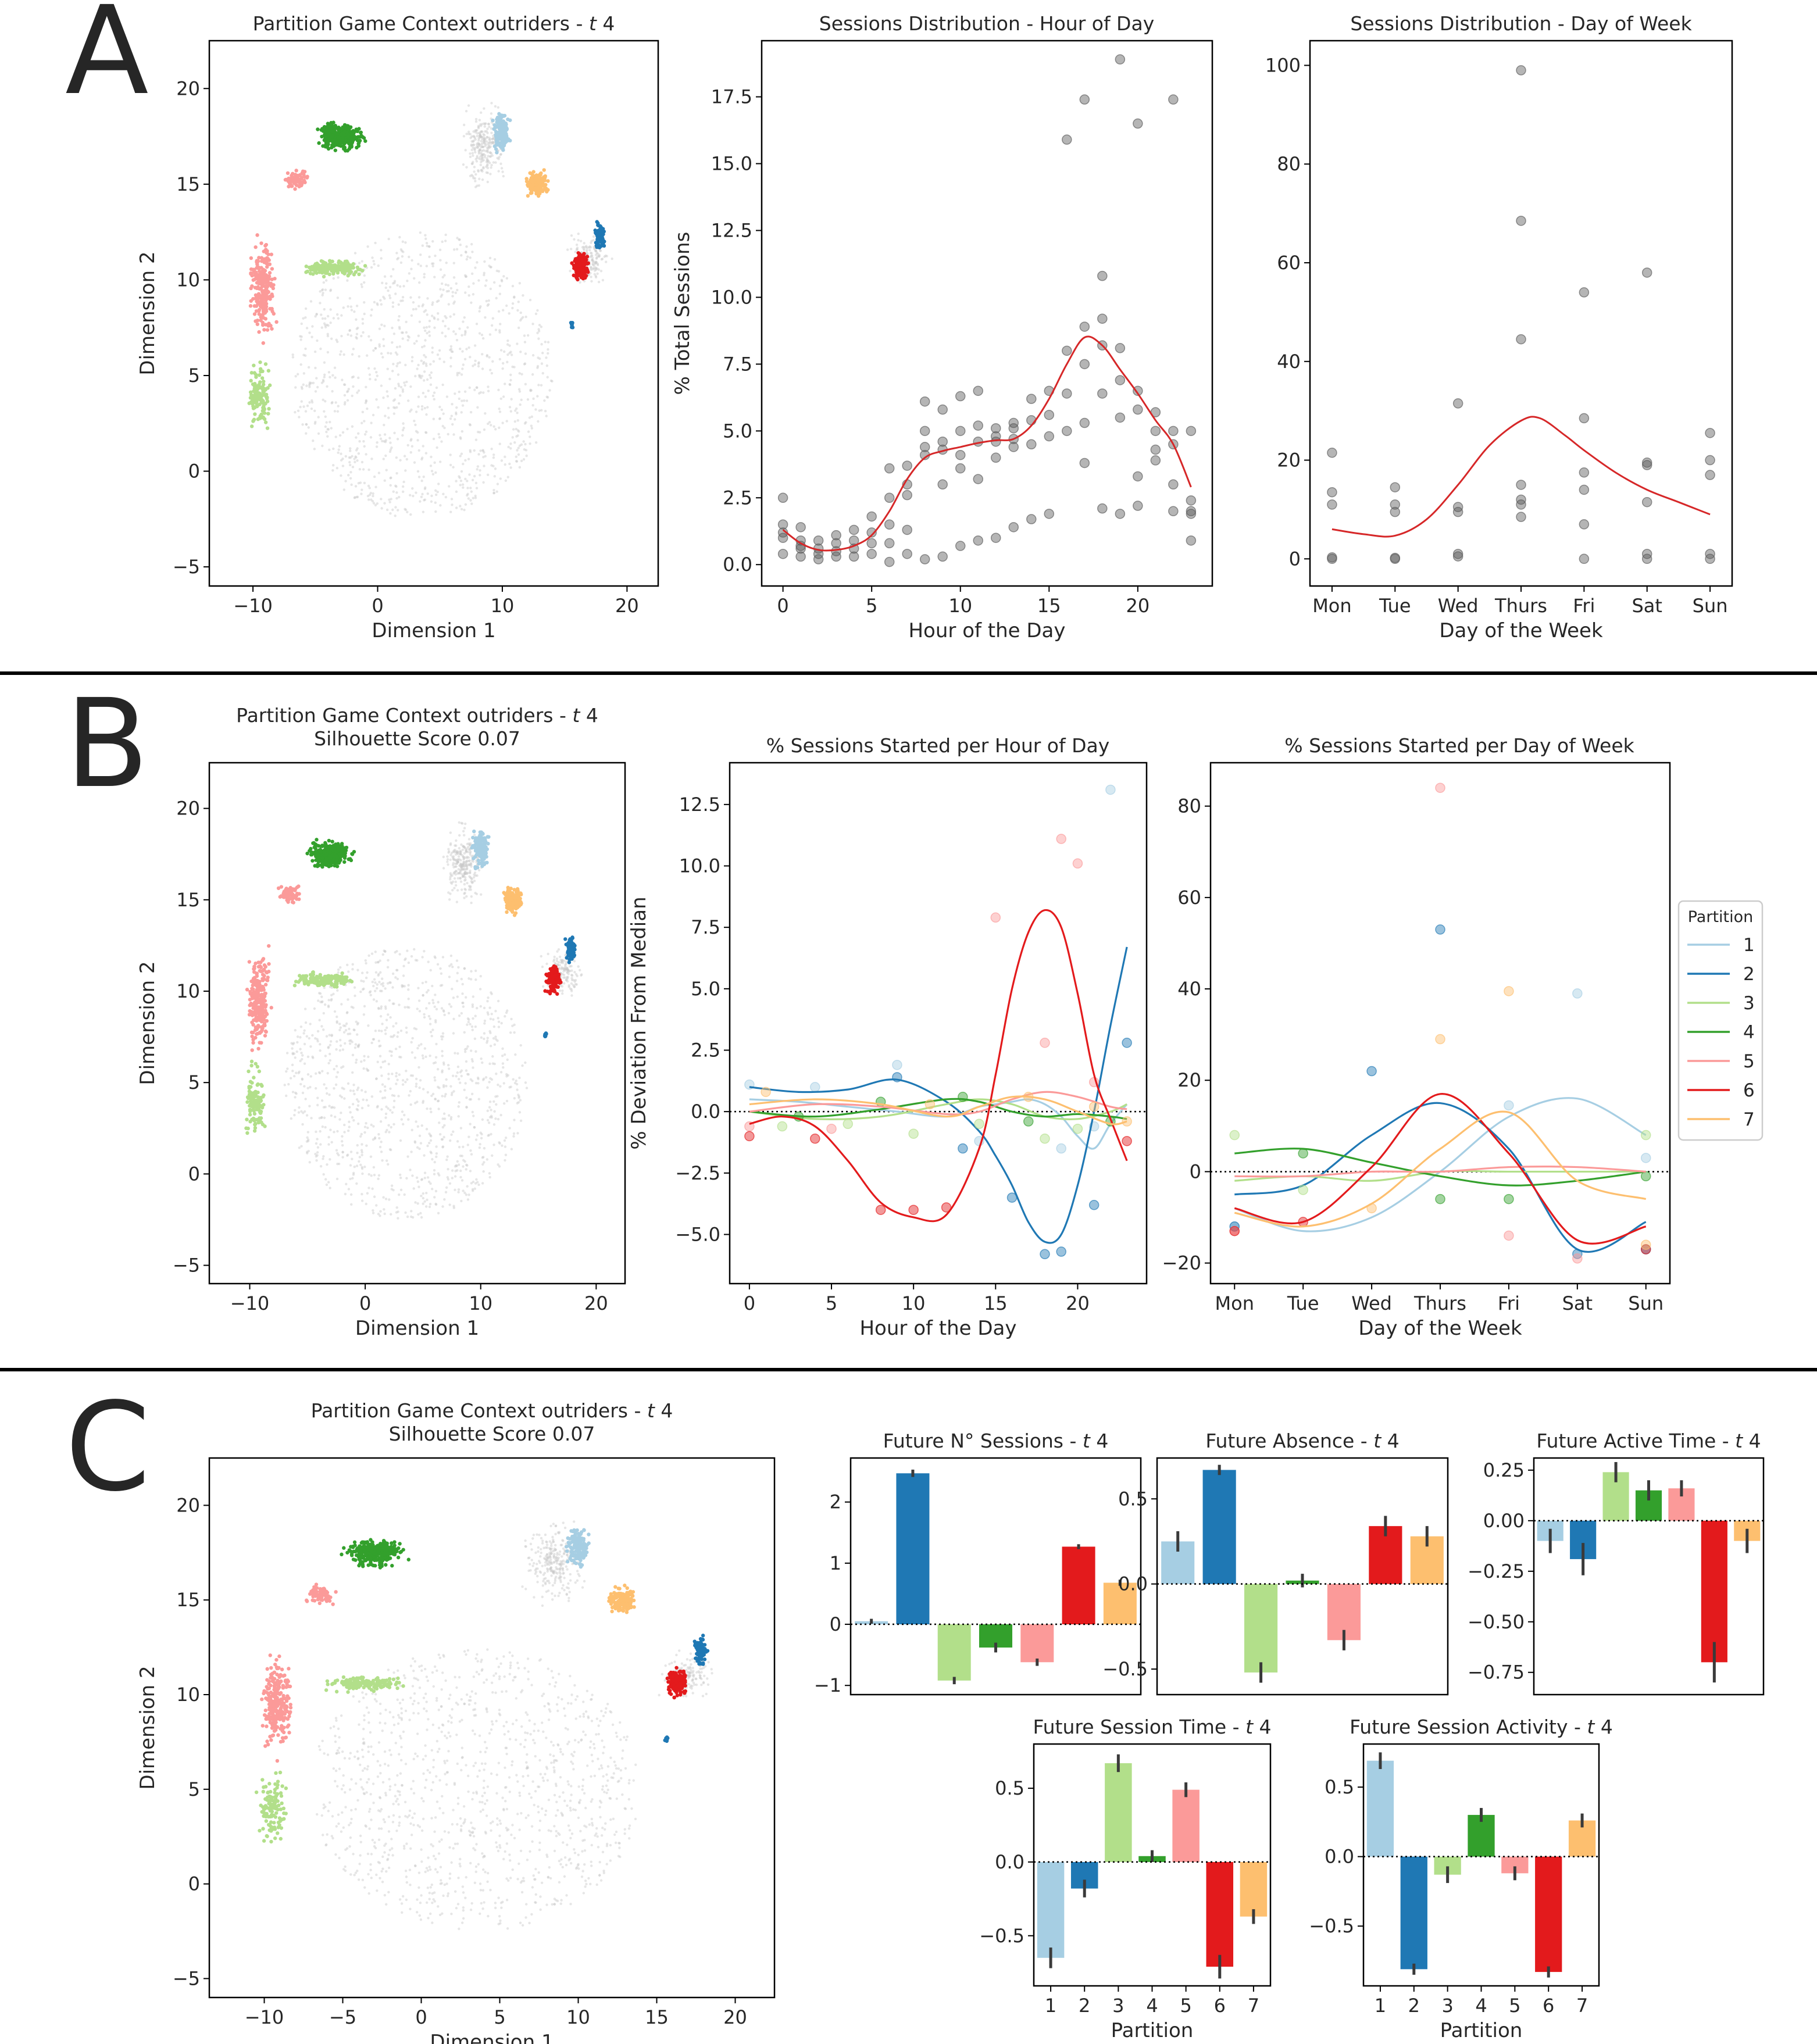 The width and height of the screenshot is (1817, 2044). I want to click on x-tick-label: Fri, so click(1584, 606).